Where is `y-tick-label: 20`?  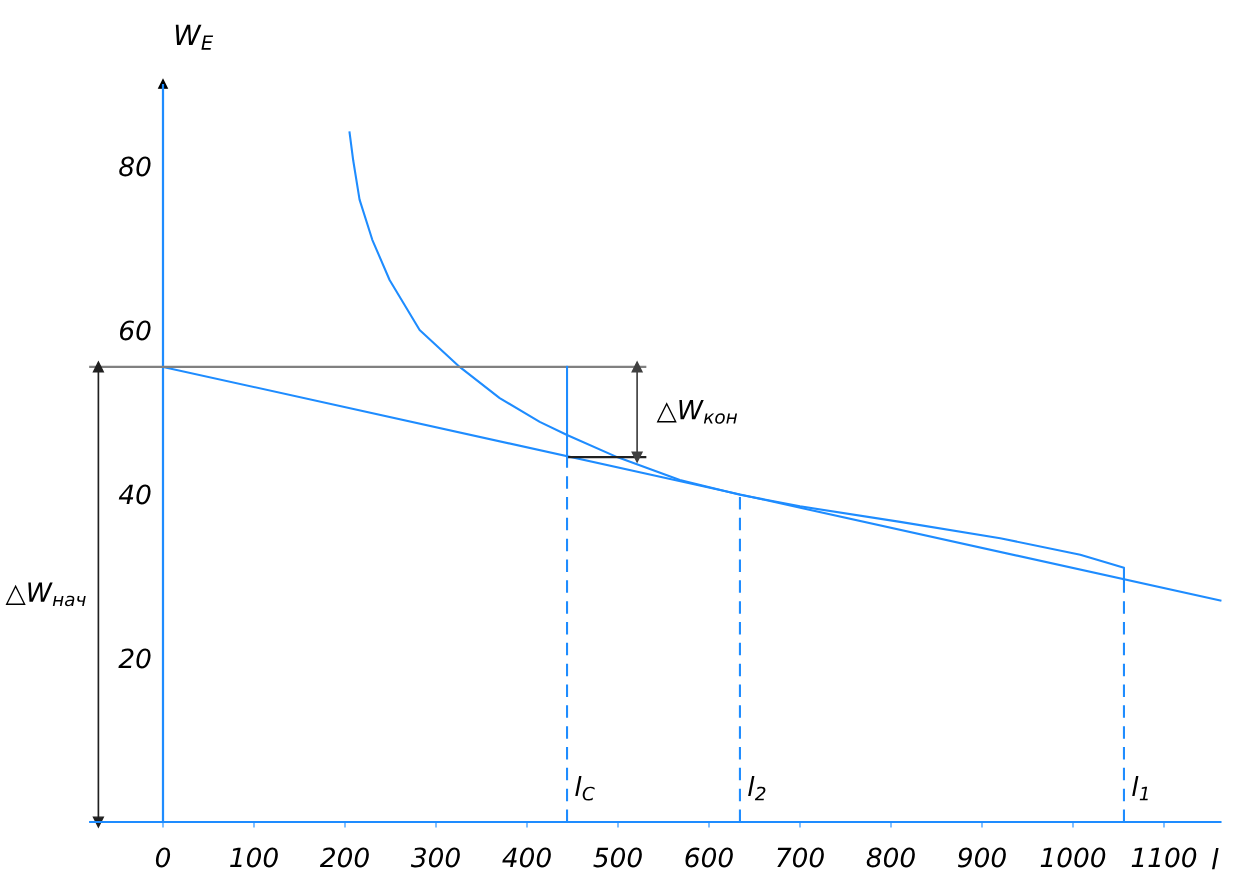 y-tick-label: 20 is located at coordinates (134, 658).